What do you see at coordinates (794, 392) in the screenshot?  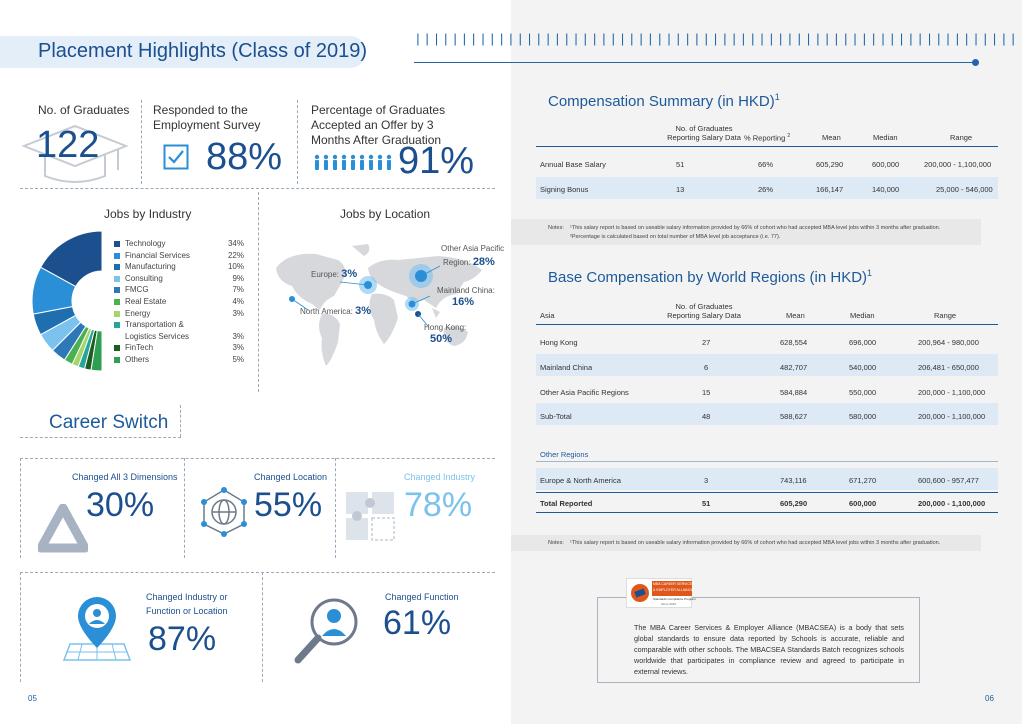 I see `row-mean: 584,884` at bounding box center [794, 392].